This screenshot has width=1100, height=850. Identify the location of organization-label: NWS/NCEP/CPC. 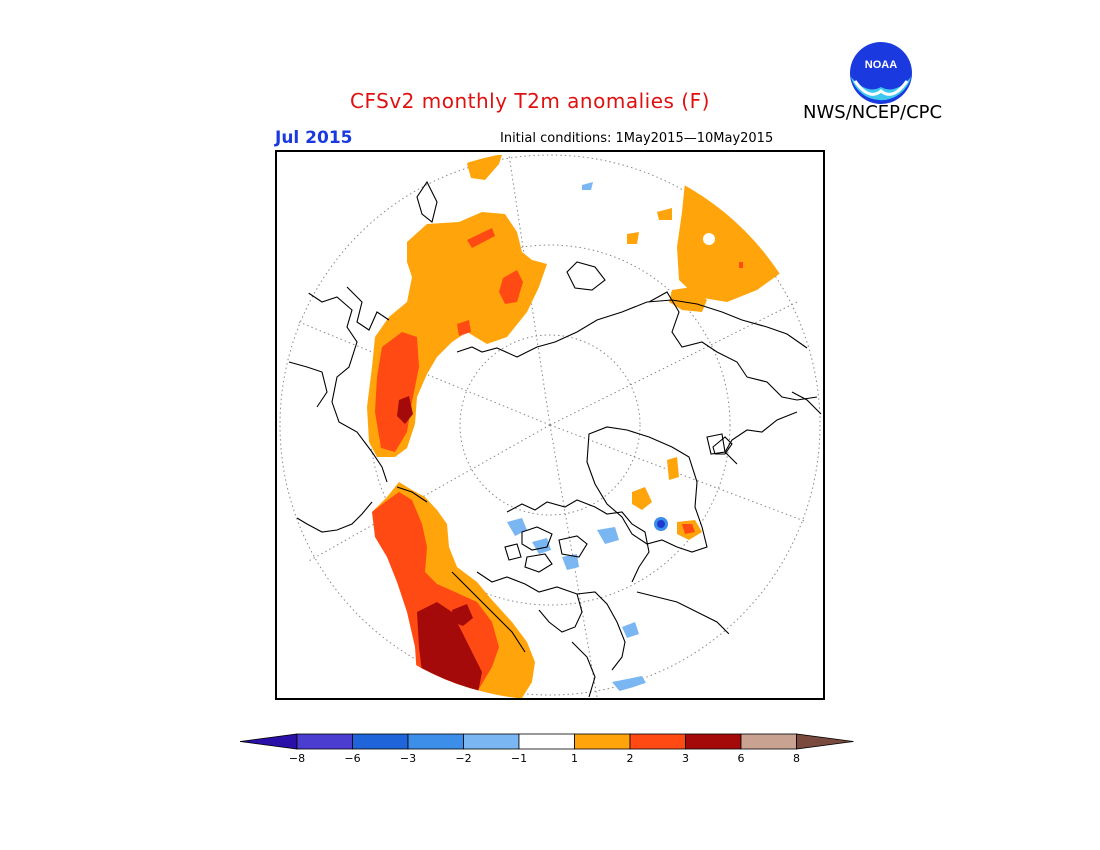
(873, 112).